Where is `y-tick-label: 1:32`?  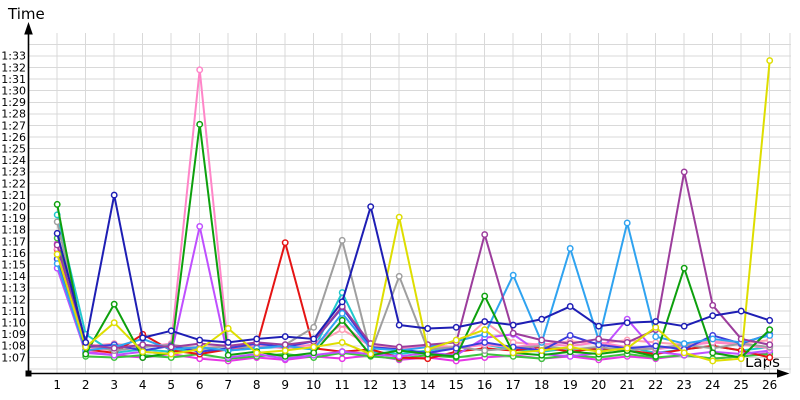
y-tick-label: 1:32 is located at coordinates (13, 67).